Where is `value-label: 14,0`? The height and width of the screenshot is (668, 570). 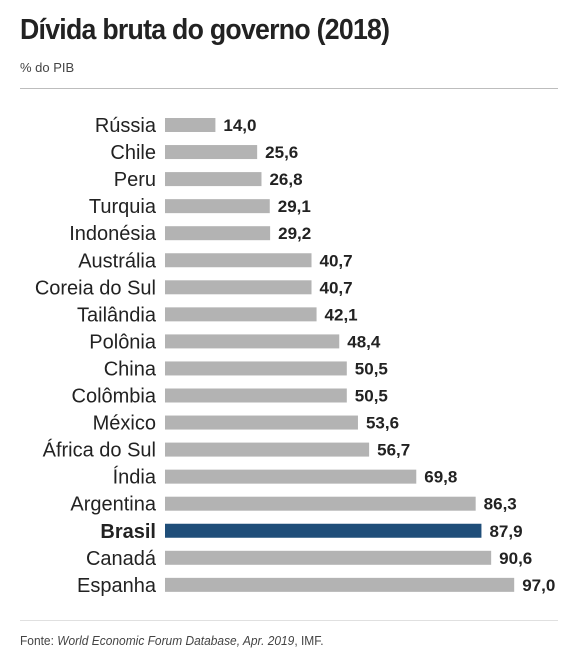 value-label: 14,0 is located at coordinates (239, 125).